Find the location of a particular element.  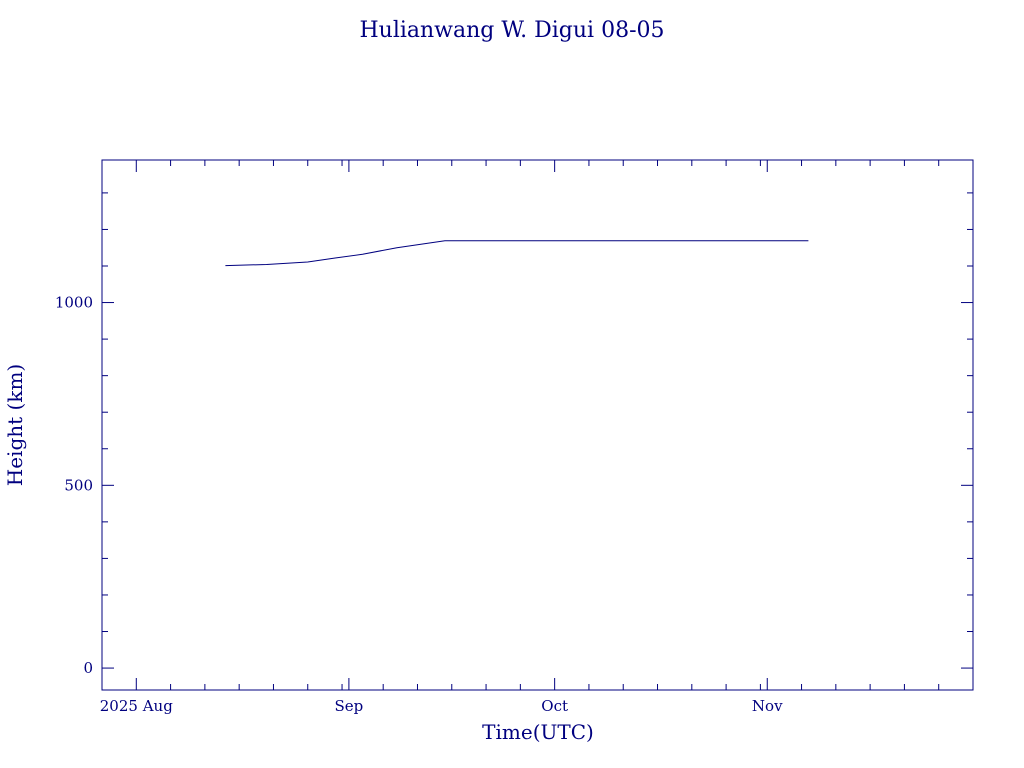

series-layer is located at coordinates (517, 253).